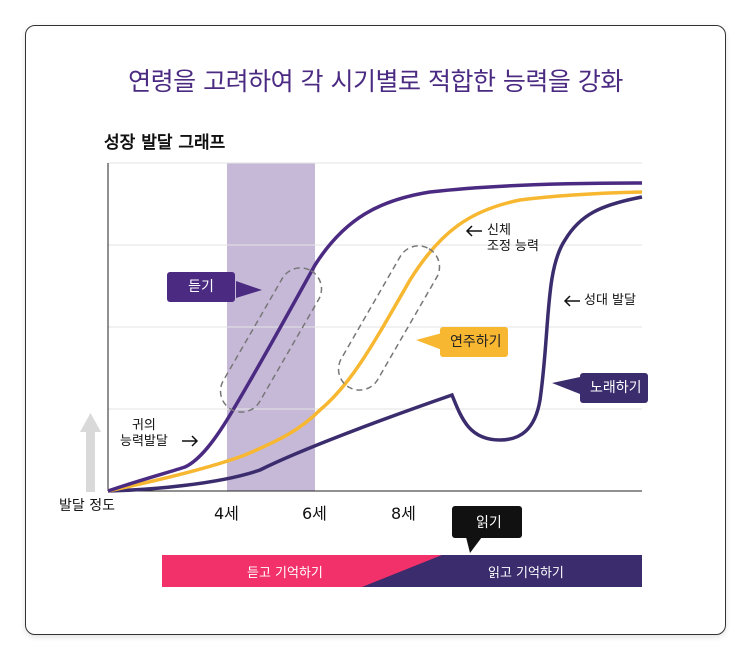 The image size is (751, 660). Describe the element at coordinates (226, 513) in the screenshot. I see `x-tick-label: 4세` at that location.